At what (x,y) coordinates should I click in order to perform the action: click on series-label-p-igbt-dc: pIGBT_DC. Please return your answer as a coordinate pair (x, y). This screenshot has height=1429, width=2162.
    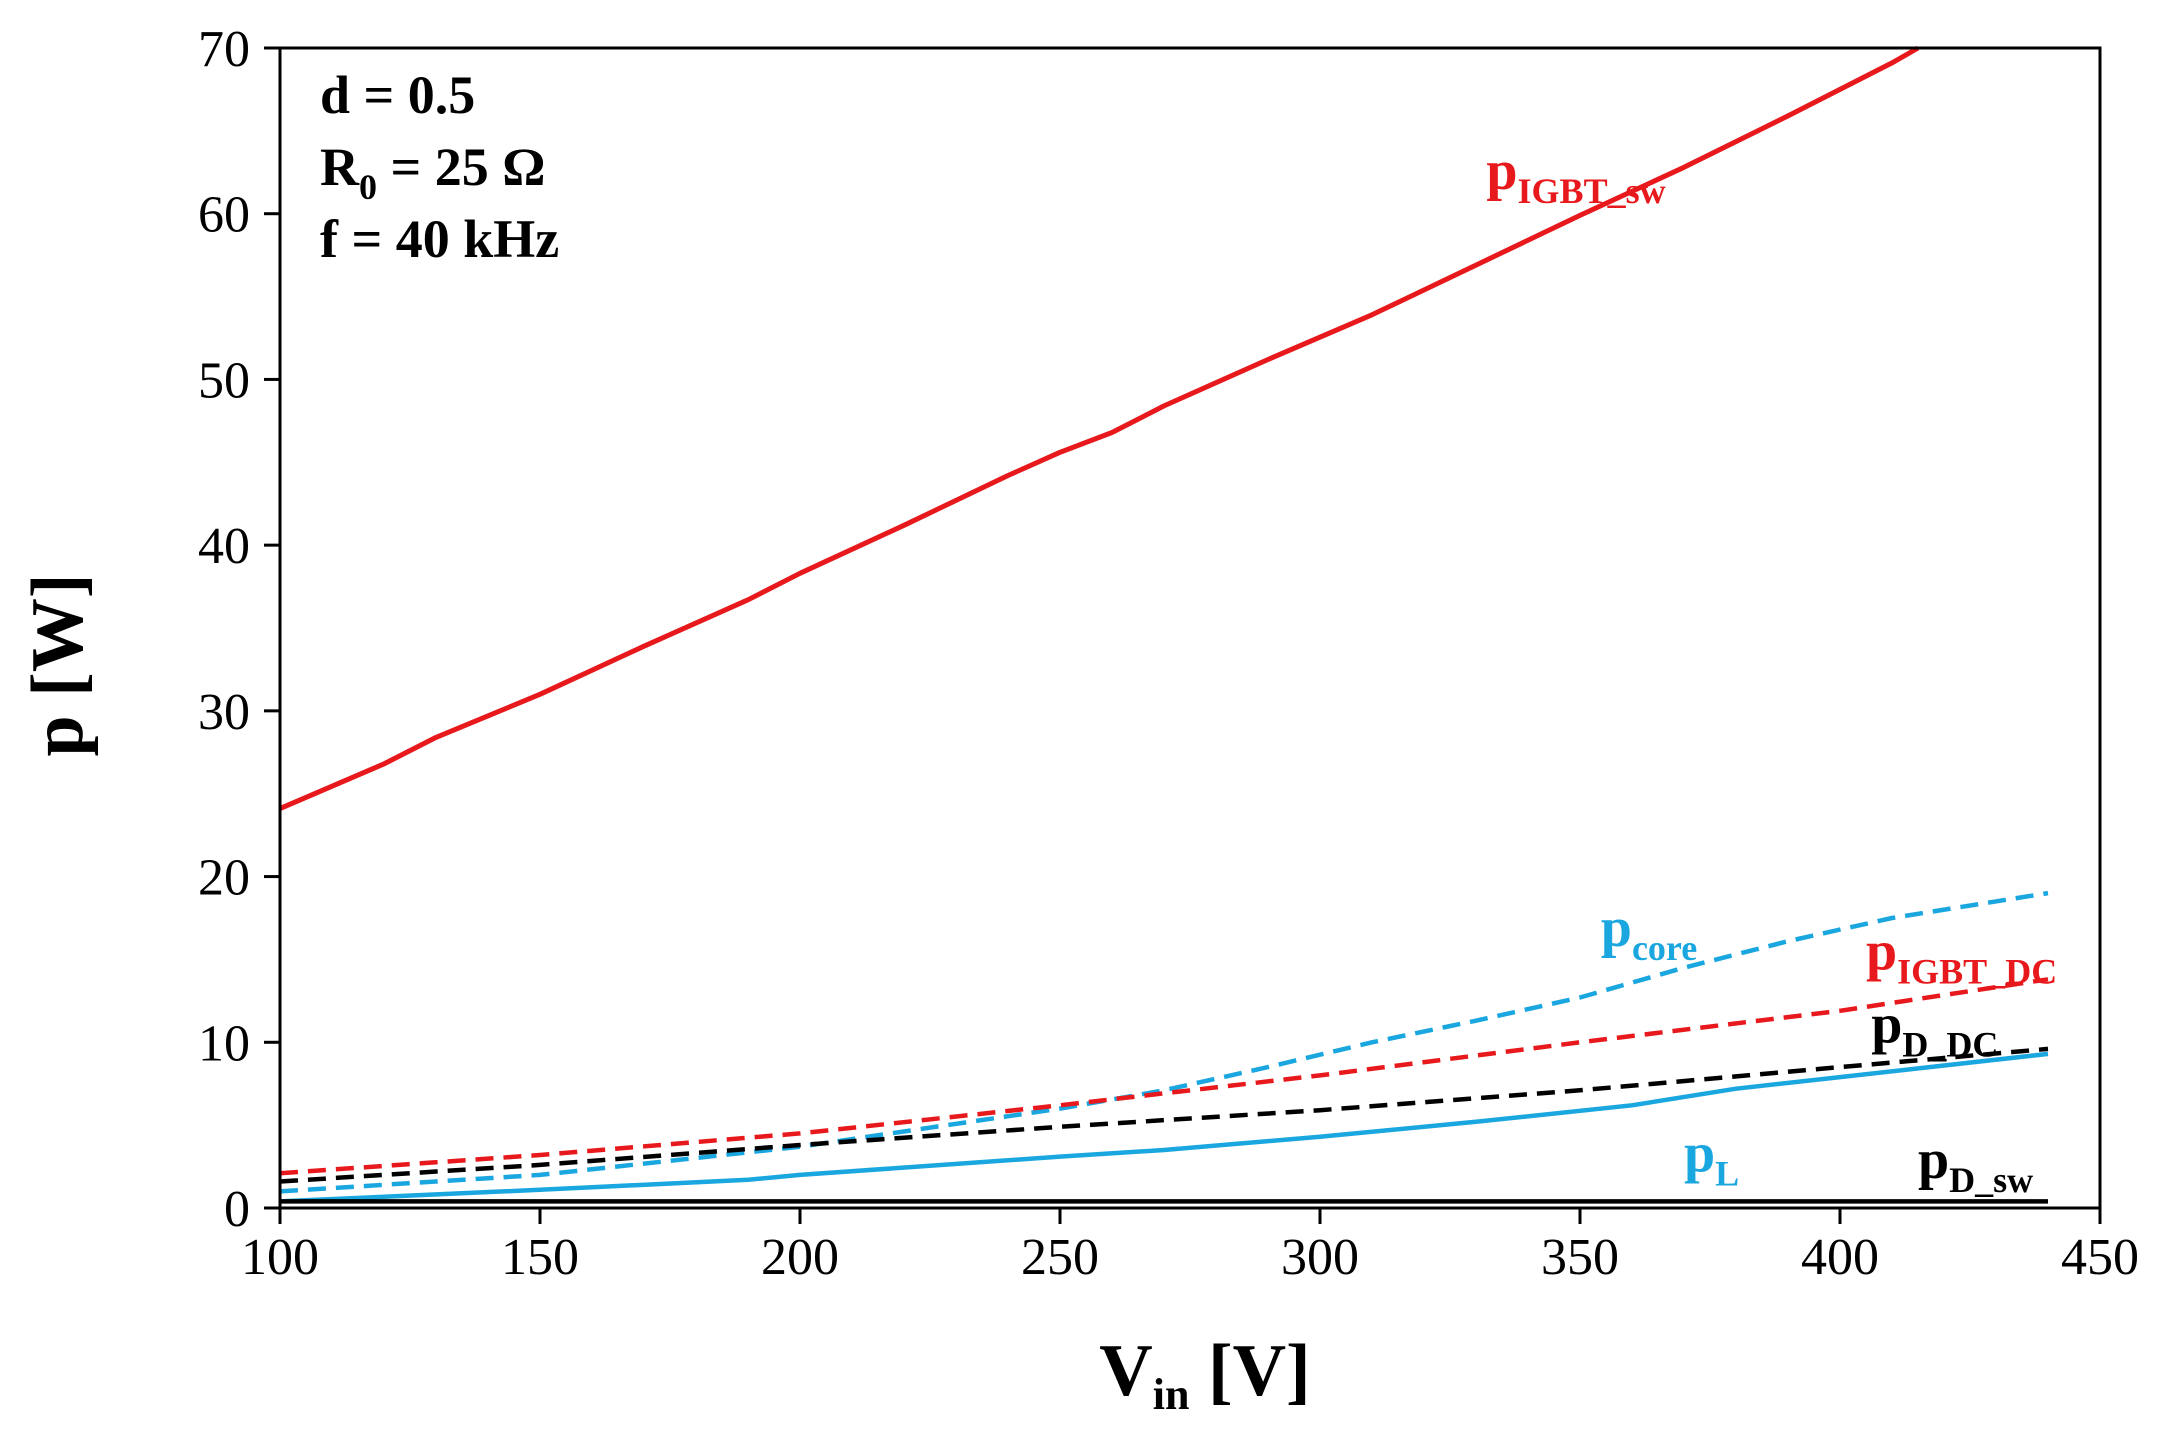
    Looking at the image, I should click on (1961, 955).